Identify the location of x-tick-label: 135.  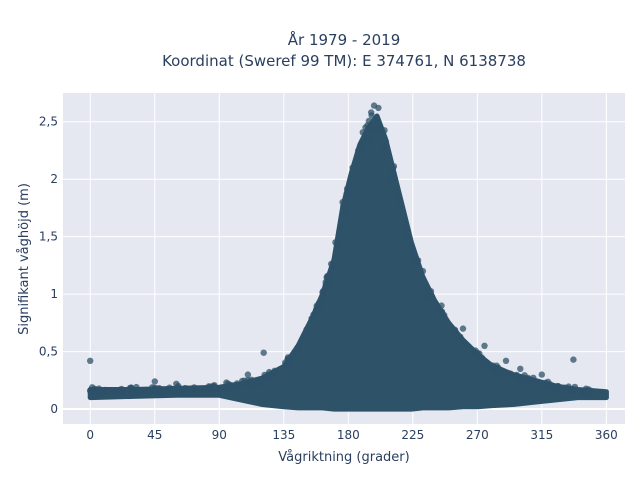
(283, 435).